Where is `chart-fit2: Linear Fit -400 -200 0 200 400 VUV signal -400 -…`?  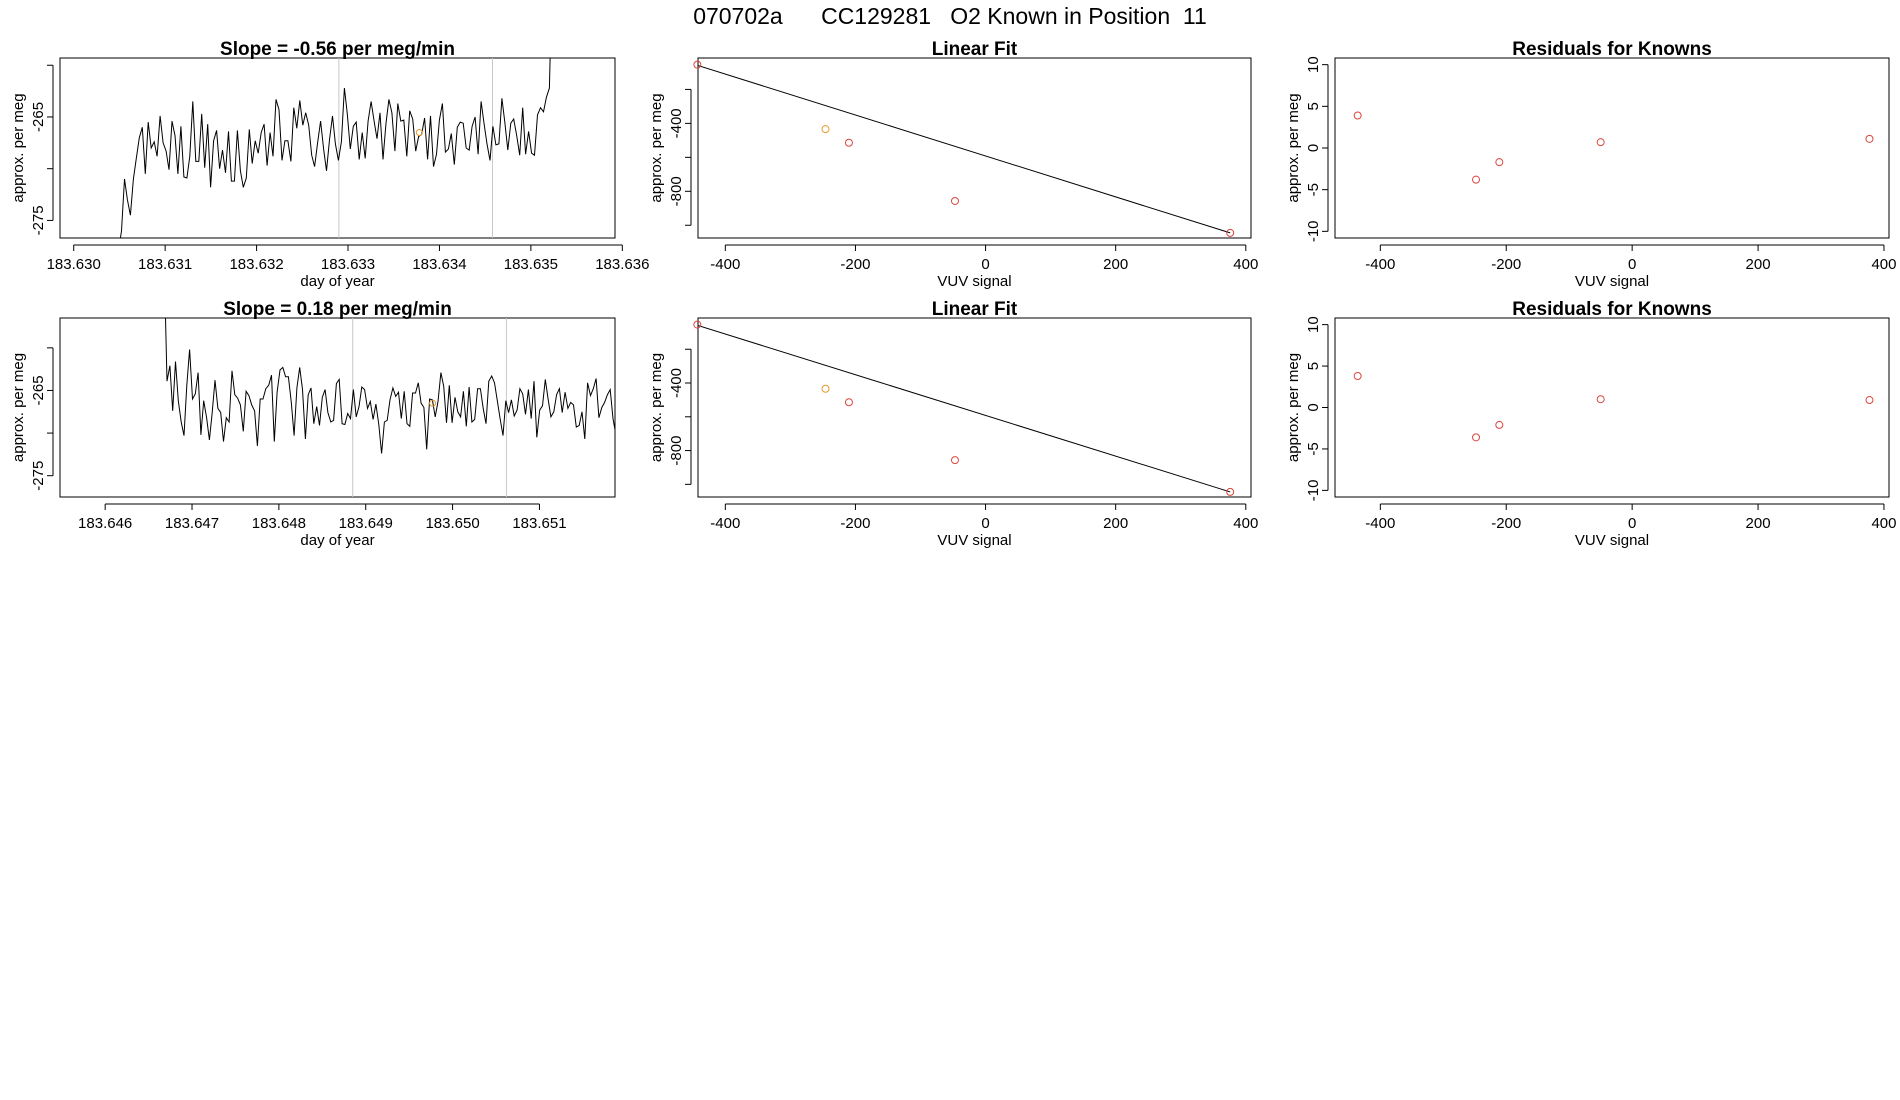
chart-fit2: Linear Fit -400 -200 0 200 400 VUV signal -400 -… is located at coordinates (953, 424).